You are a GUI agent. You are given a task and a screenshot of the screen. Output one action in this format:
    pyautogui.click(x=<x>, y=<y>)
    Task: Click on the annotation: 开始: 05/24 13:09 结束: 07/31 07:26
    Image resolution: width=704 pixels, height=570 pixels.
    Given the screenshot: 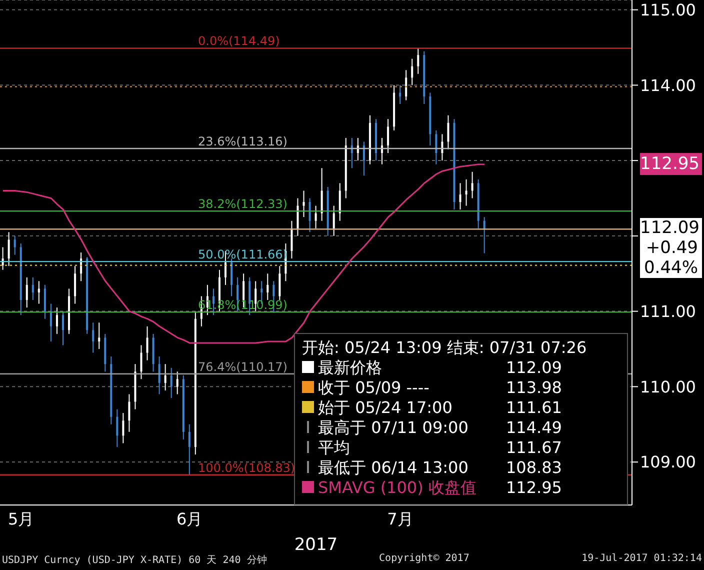 What is the action you would take?
    pyautogui.click(x=444, y=347)
    